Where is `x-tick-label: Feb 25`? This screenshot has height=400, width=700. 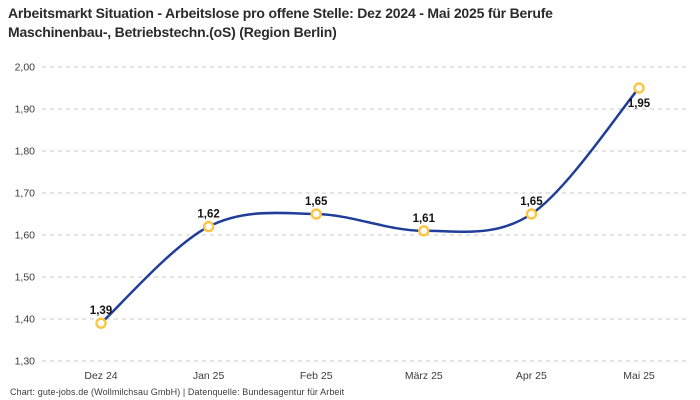
x-tick-label: Feb 25 is located at coordinates (316, 376).